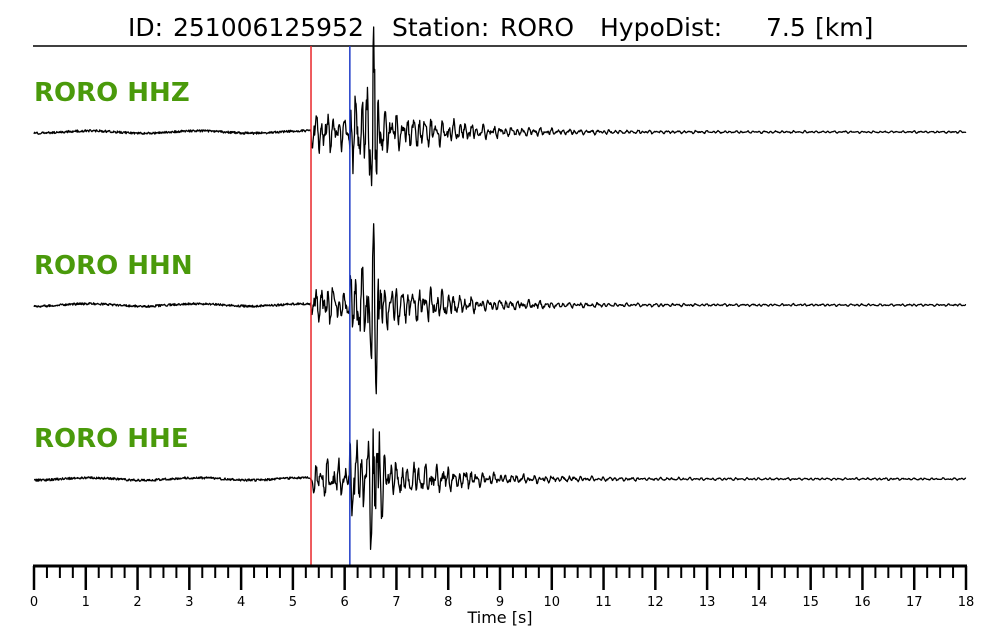 The image size is (1000, 640). What do you see at coordinates (810, 602) in the screenshot?
I see `tick-label: 15` at bounding box center [810, 602].